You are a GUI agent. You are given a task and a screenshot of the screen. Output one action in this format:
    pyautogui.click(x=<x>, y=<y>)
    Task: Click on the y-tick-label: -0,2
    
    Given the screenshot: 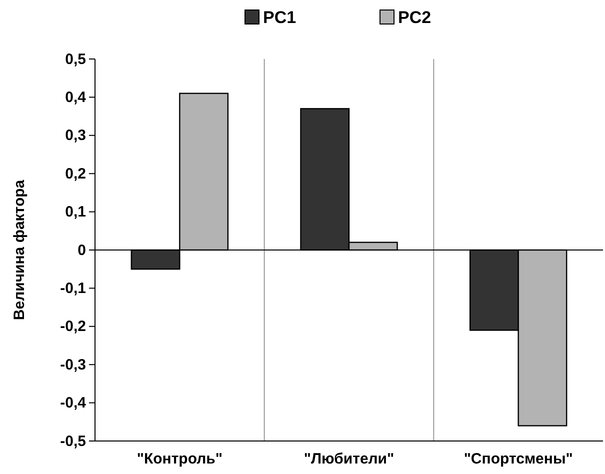 What is the action you would take?
    pyautogui.click(x=73, y=327)
    